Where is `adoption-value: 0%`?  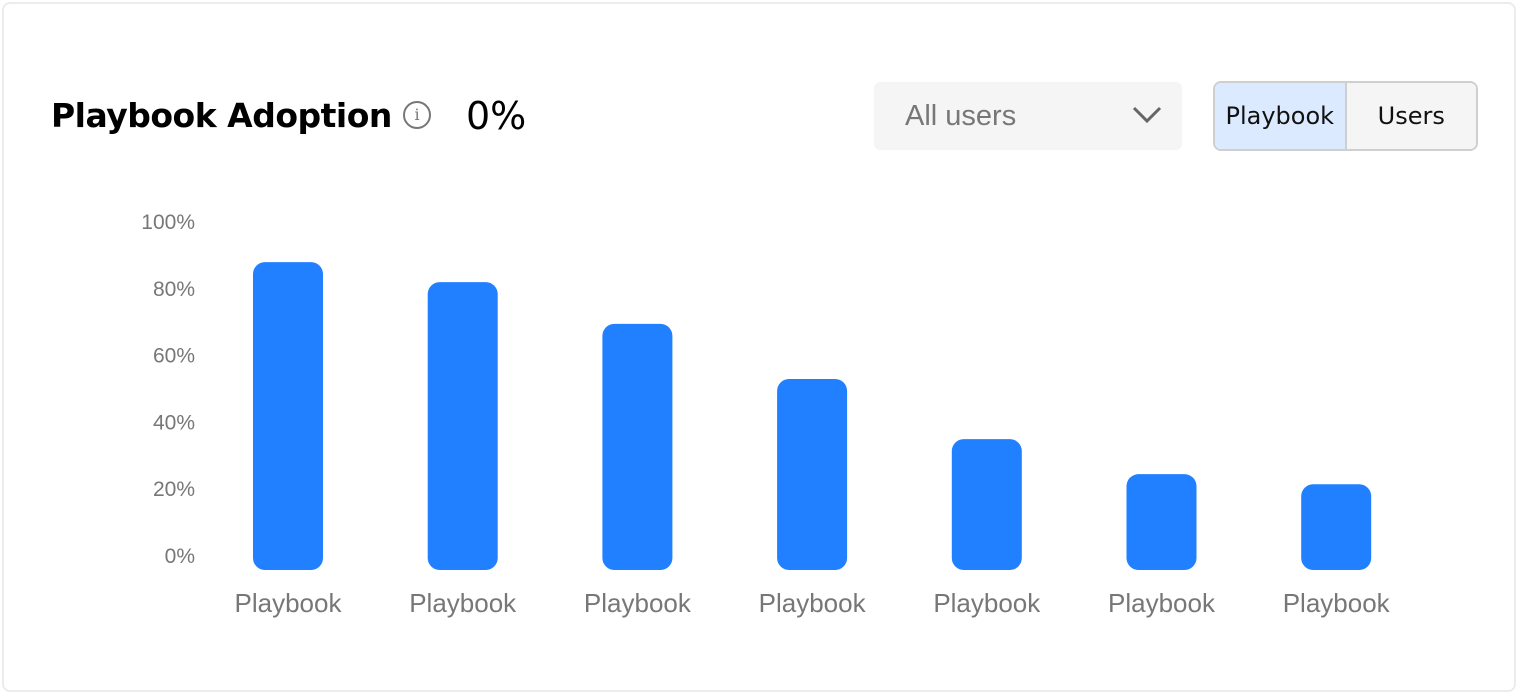
adoption-value: 0% is located at coordinates (496, 116).